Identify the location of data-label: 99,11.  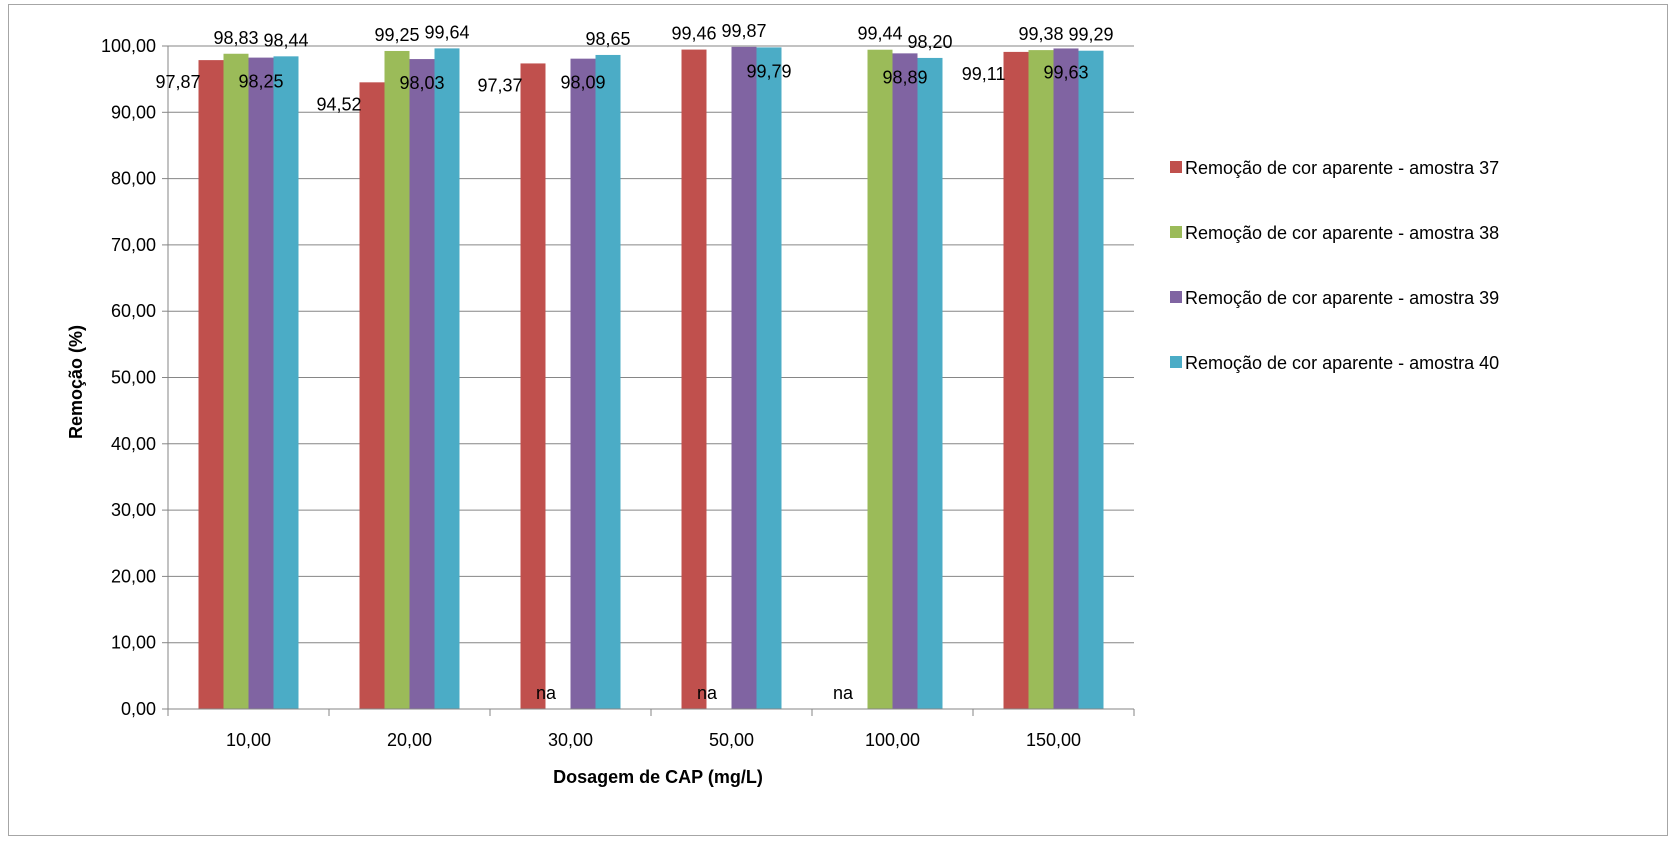
(984, 74).